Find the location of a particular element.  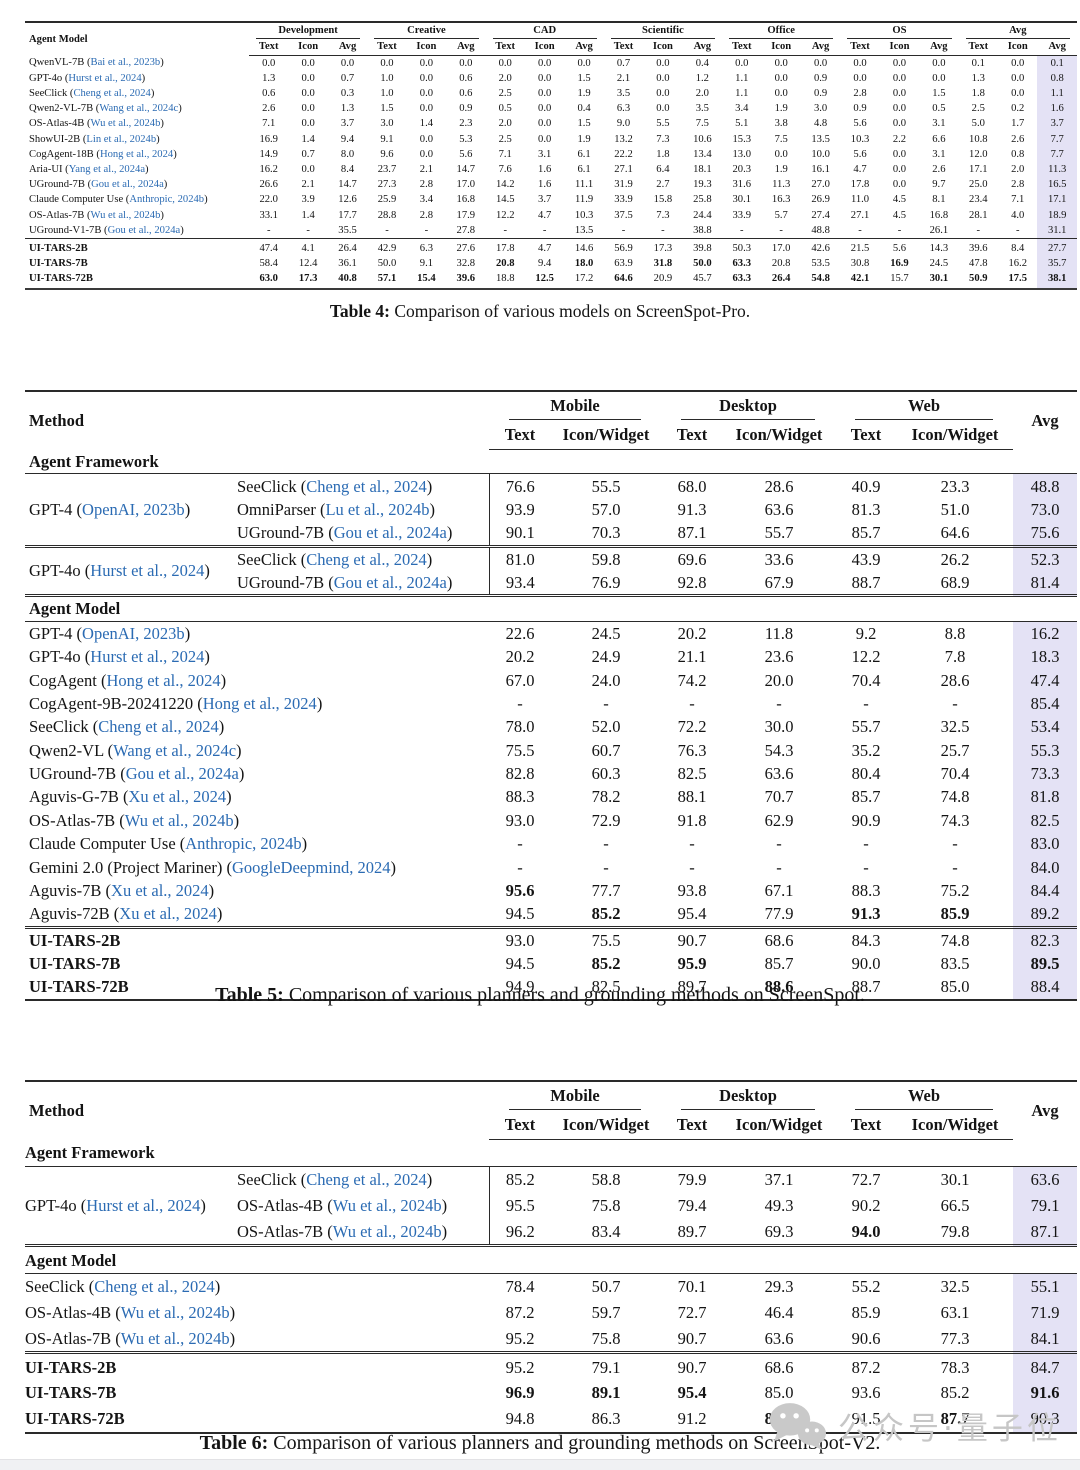

value-cell: 24.5 is located at coordinates (606, 633).